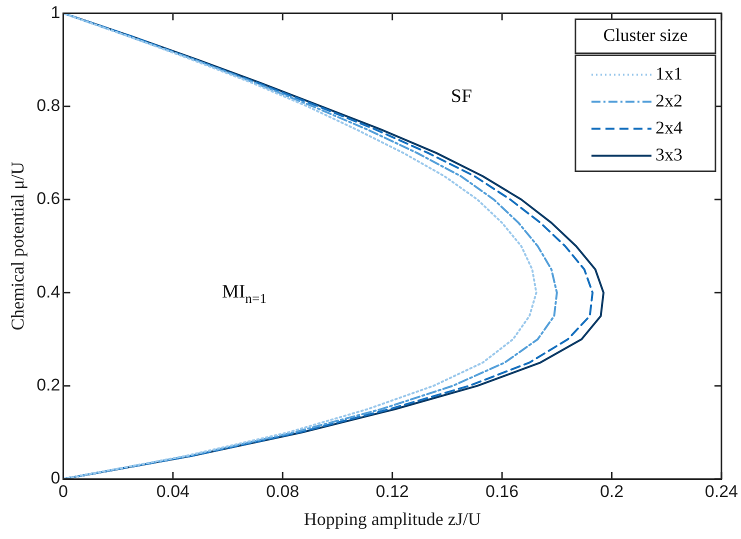  What do you see at coordinates (721, 491) in the screenshot?
I see `x-tick-label: 0.24` at bounding box center [721, 491].